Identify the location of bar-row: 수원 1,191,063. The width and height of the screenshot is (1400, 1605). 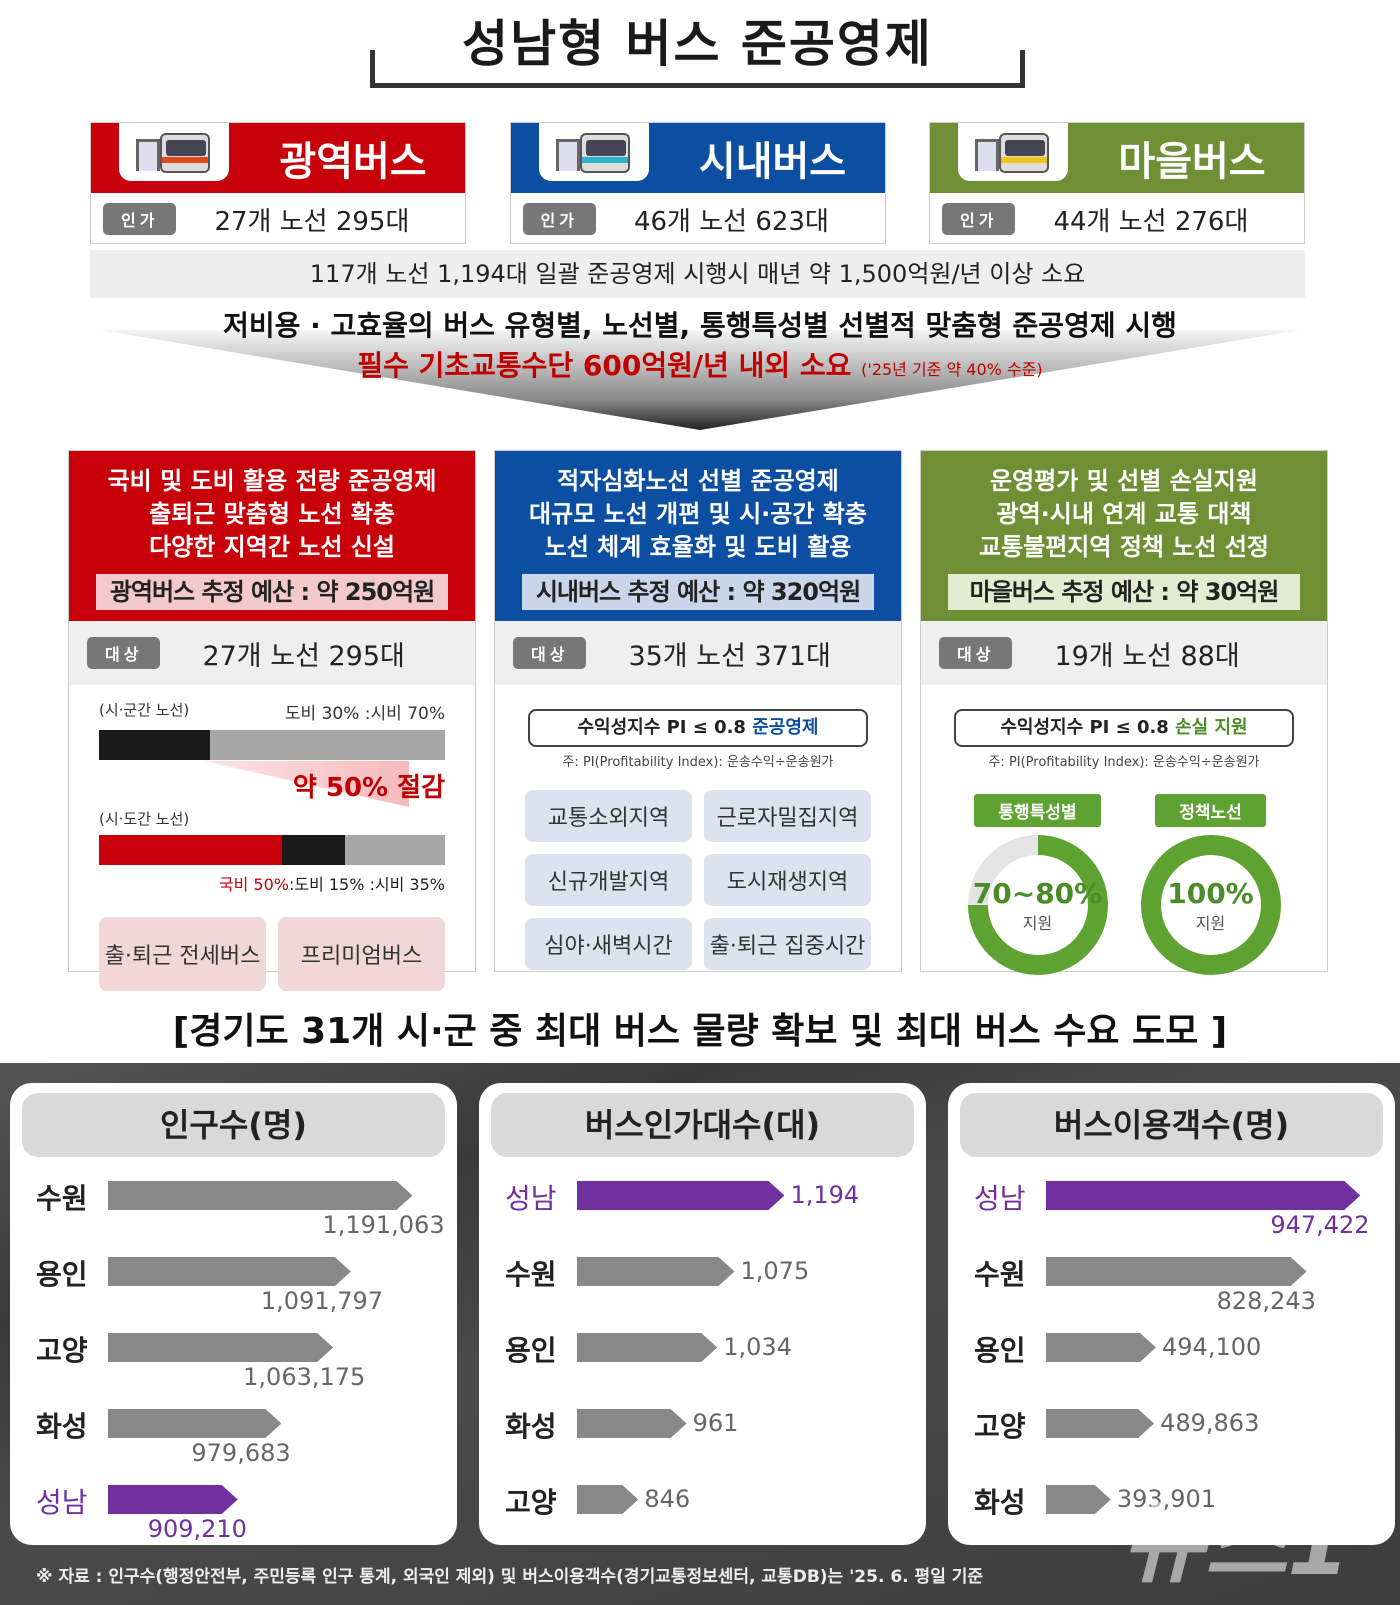
(233, 1203).